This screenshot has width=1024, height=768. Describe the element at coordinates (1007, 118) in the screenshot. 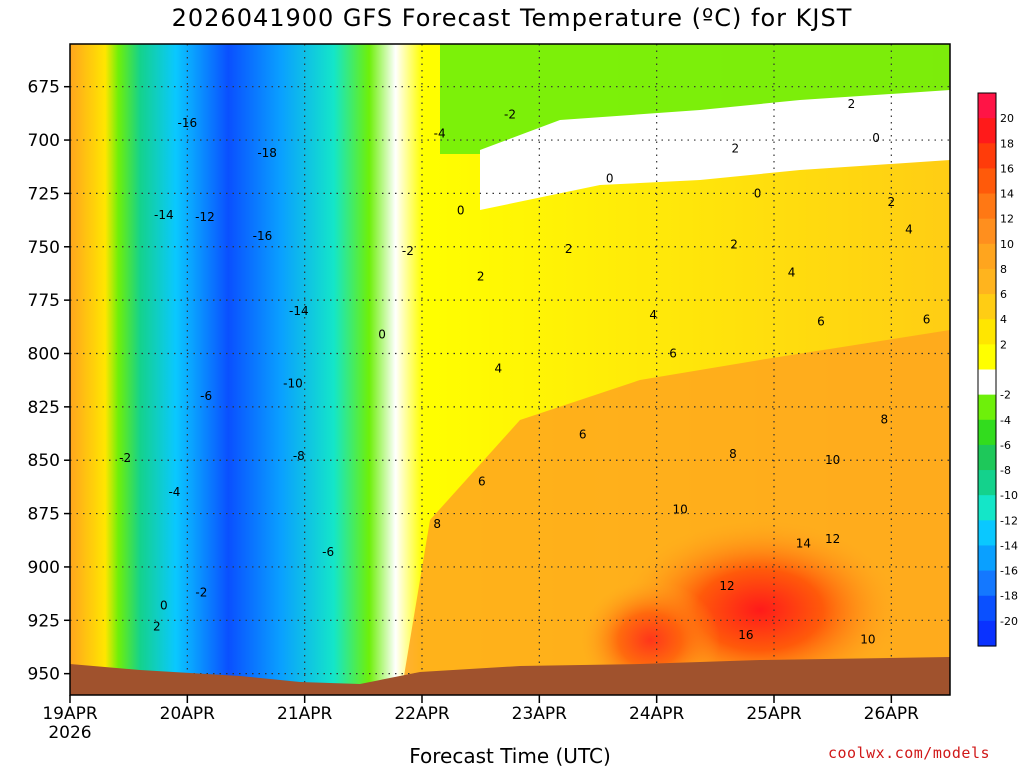

I see `colorbar-label: 20` at that location.